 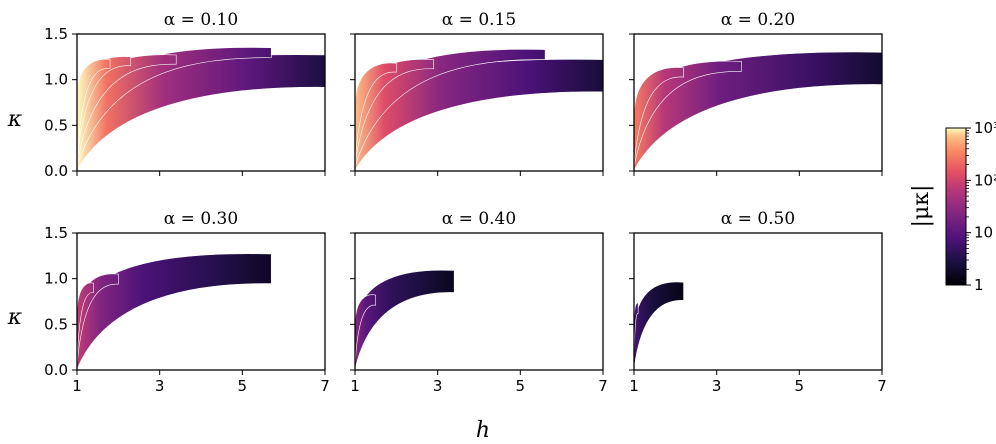 What do you see at coordinates (479, 20) in the screenshot?
I see `panel-2-title: α = 0.15` at bounding box center [479, 20].